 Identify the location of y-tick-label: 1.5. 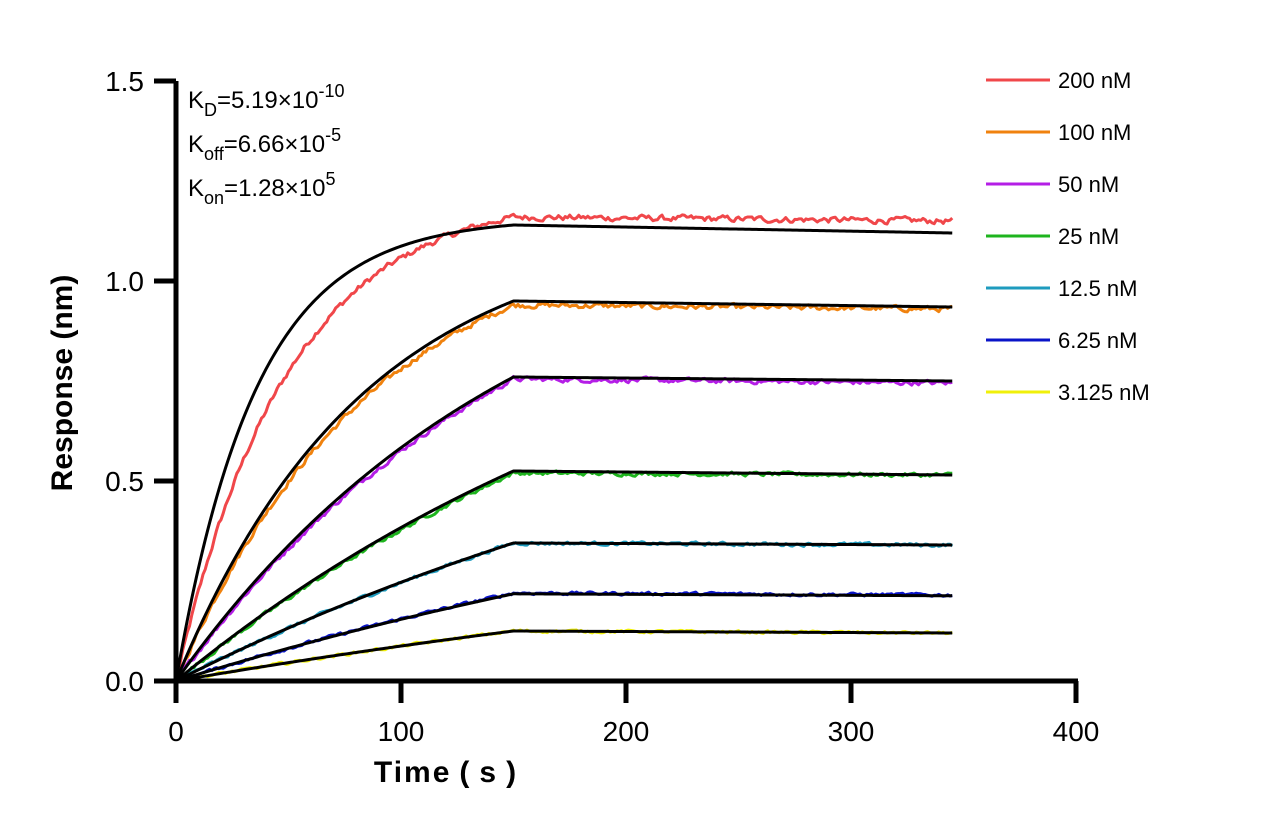
(124, 81).